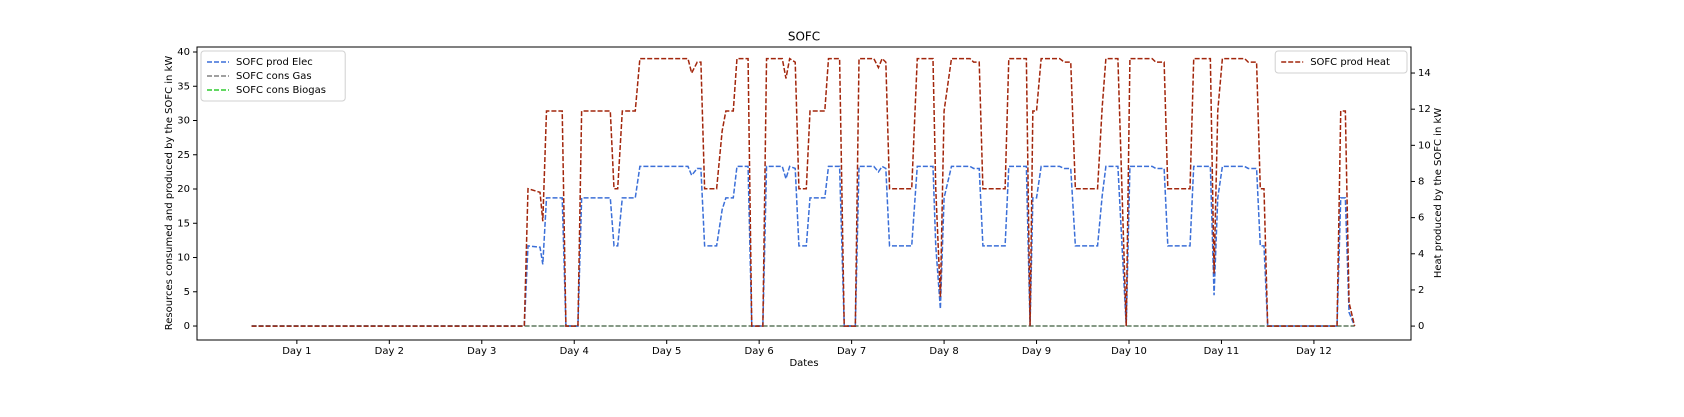 The image size is (1684, 417). I want to click on x-tick-label: Day 3, so click(481, 351).